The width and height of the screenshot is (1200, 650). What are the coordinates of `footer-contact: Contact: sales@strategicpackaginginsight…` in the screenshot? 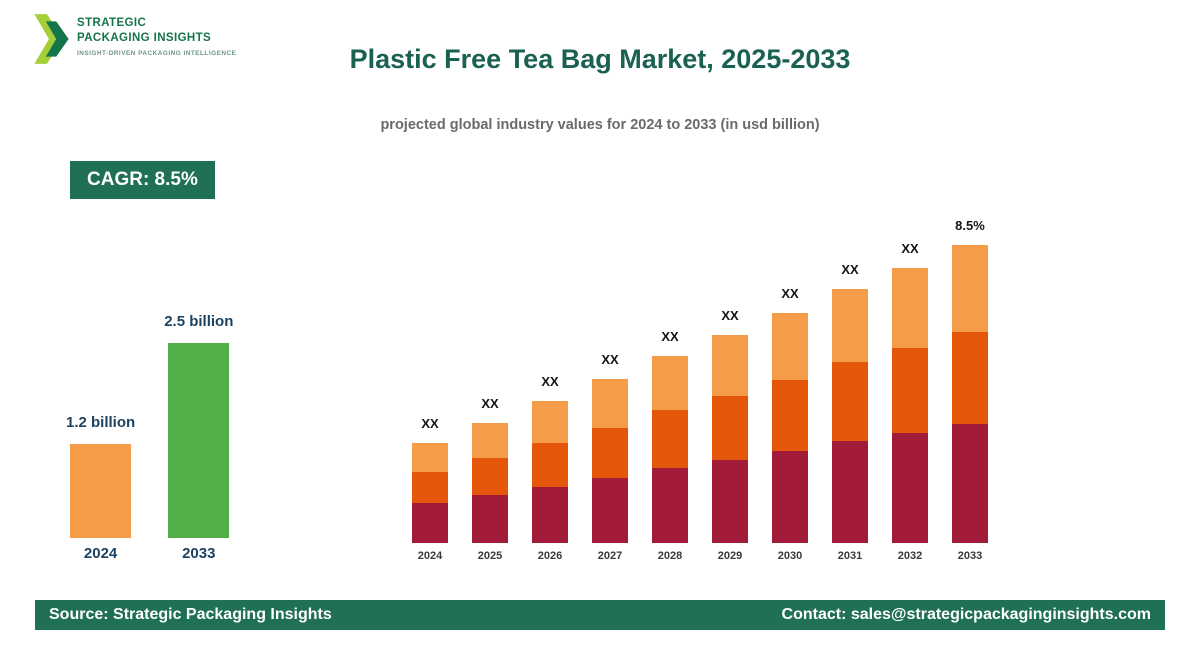 It's located at (966, 614).